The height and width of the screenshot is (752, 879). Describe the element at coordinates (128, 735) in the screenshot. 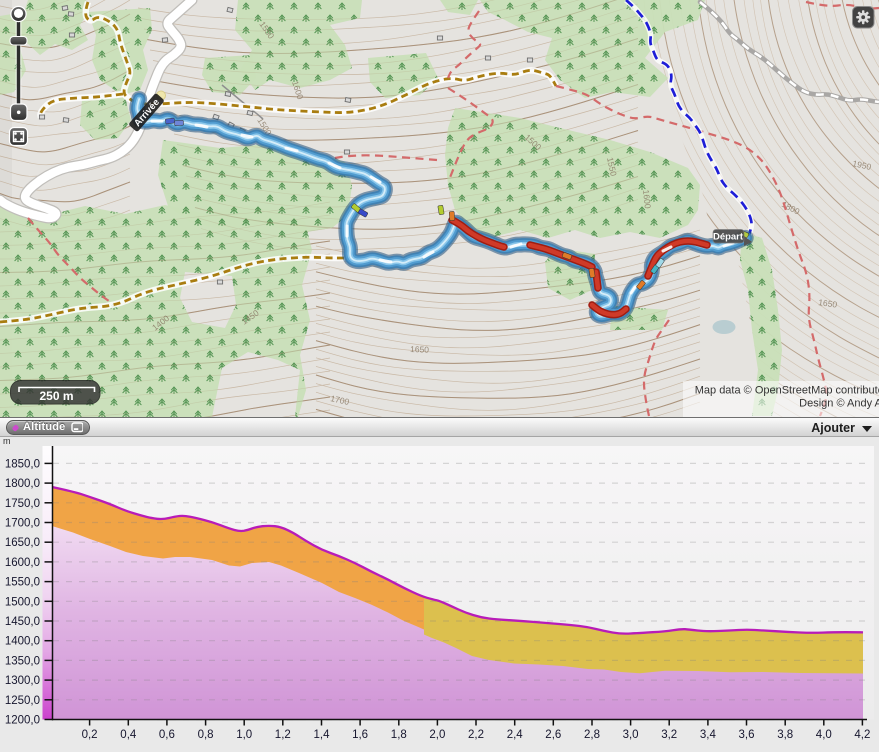

I see `svg-text: 0,4` at that location.